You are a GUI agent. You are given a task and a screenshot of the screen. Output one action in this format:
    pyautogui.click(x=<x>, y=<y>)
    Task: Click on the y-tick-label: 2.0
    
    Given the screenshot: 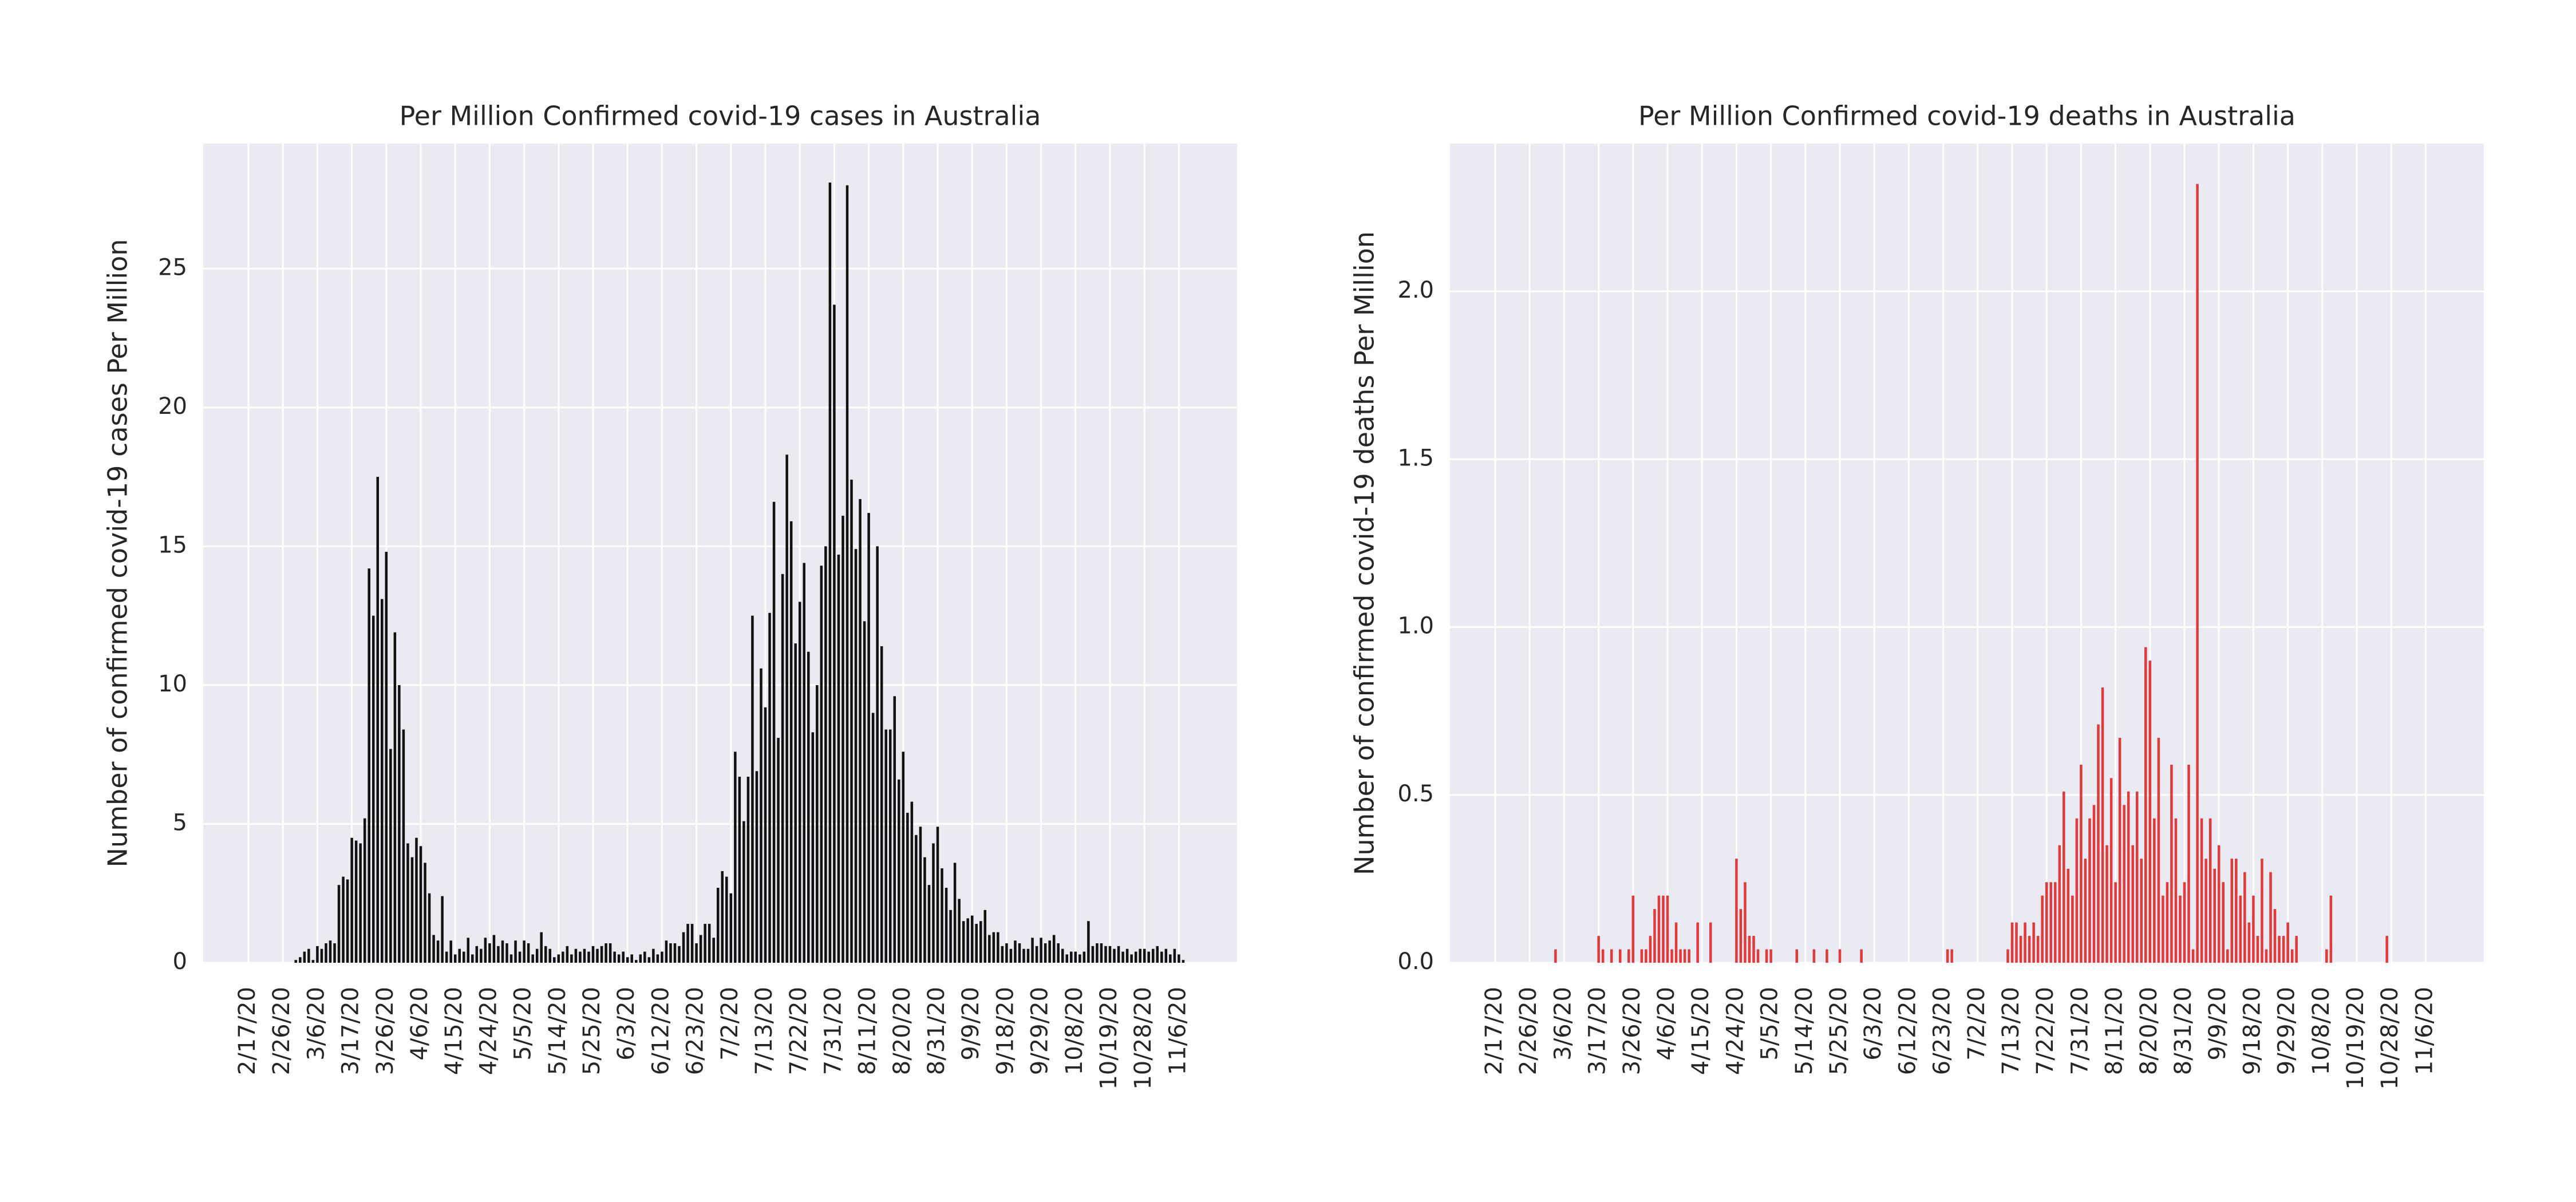 What is the action you would take?
    pyautogui.click(x=1415, y=290)
    